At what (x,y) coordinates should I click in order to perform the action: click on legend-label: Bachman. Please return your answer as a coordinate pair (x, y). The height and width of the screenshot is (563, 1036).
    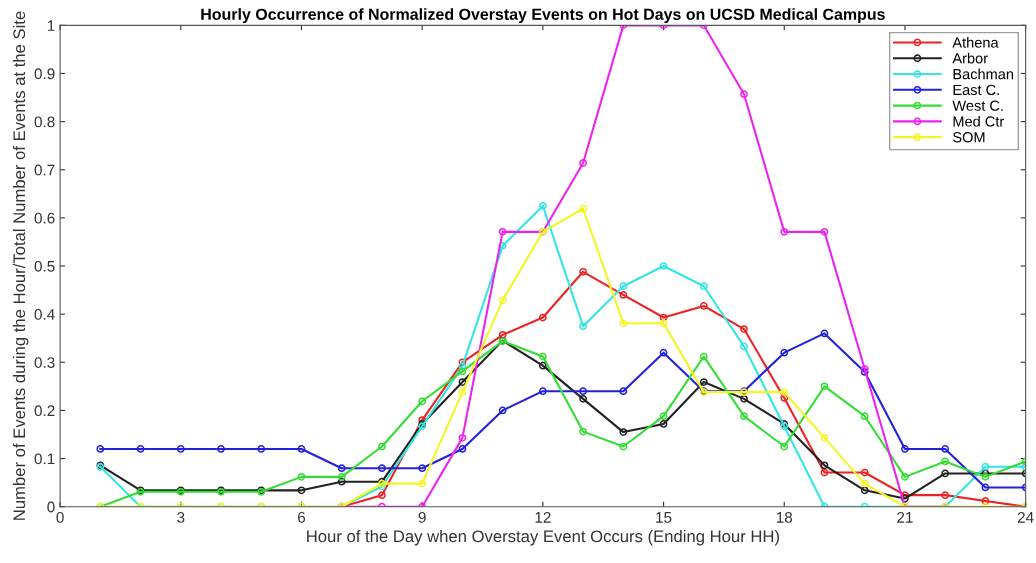
    Looking at the image, I should click on (983, 74).